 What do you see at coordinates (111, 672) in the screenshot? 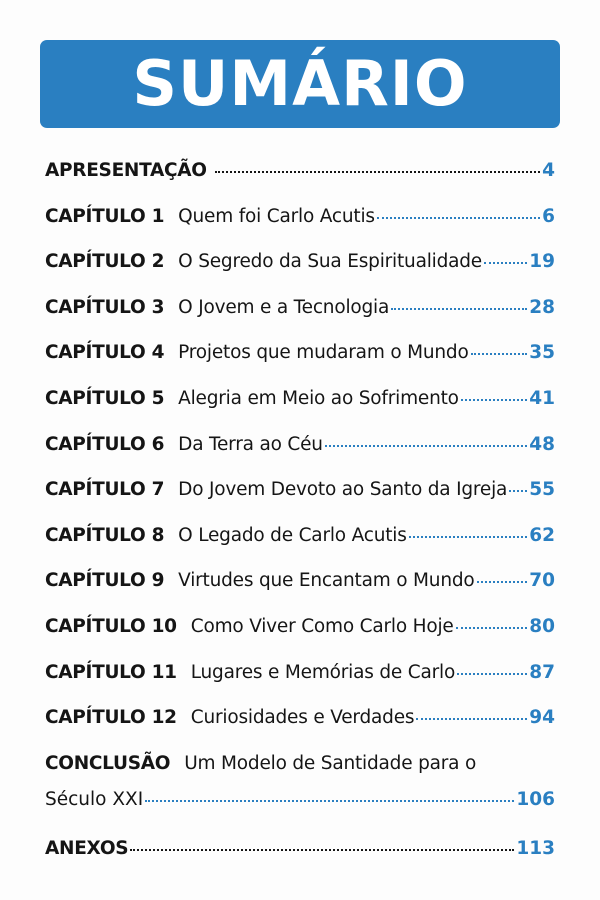
I see `entry-label: CAPÍTULO 11` at bounding box center [111, 672].